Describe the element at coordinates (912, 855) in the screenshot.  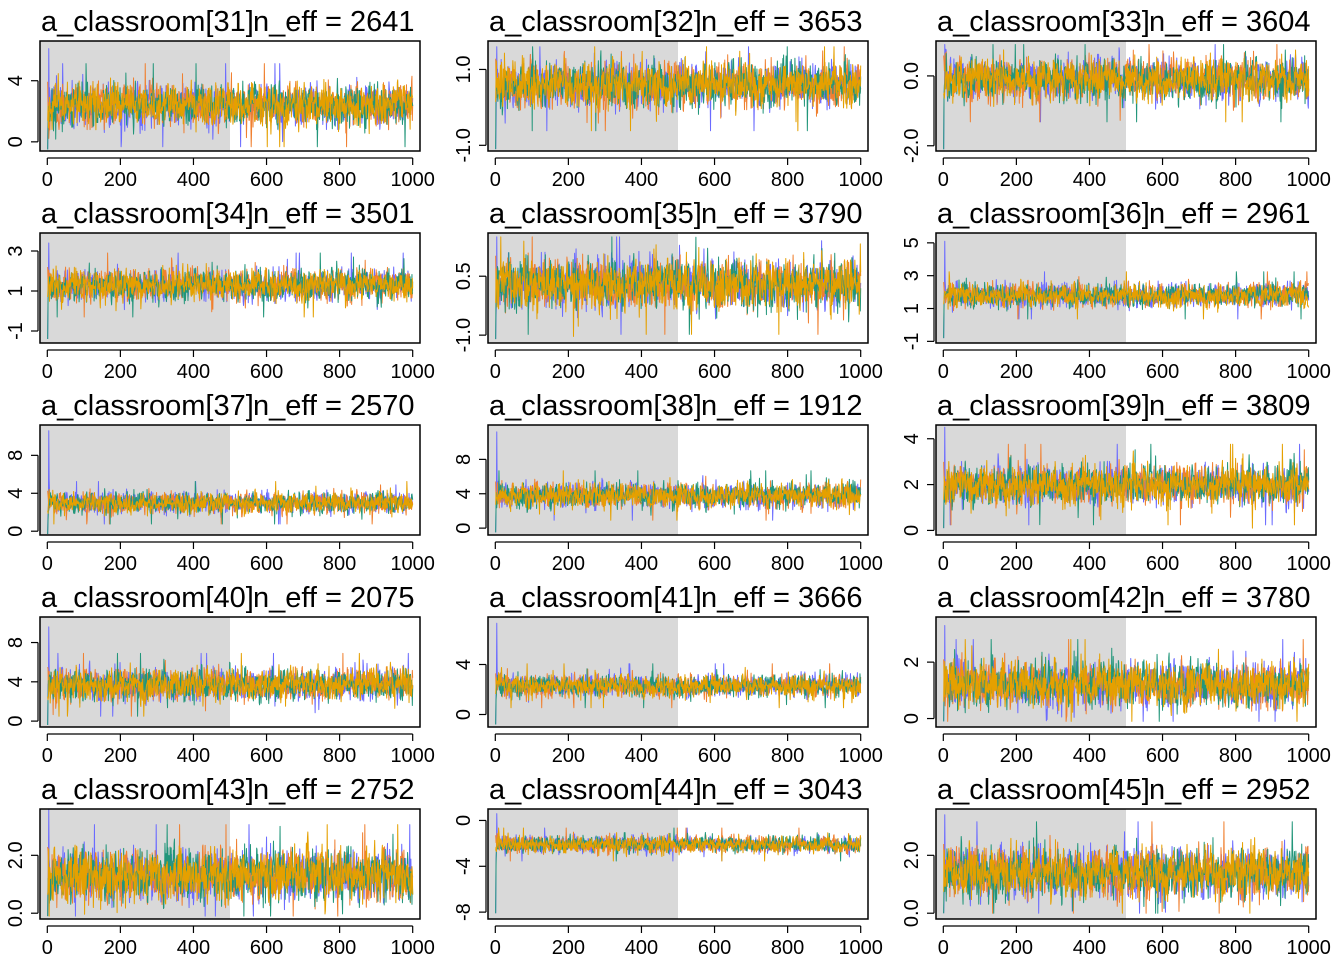
I see `y-tick-label: 2.0` at that location.